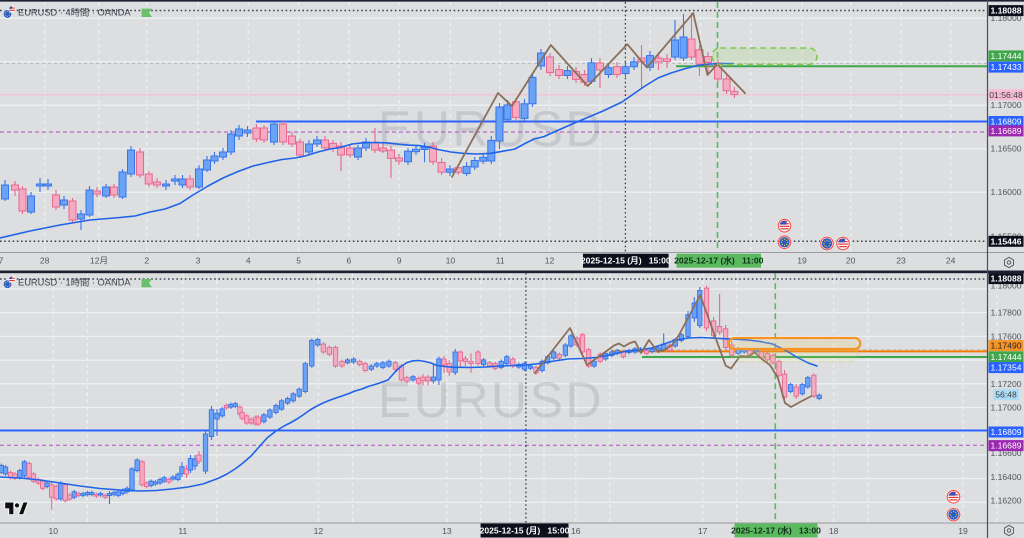  I want to click on svg-text: 20, so click(851, 261).